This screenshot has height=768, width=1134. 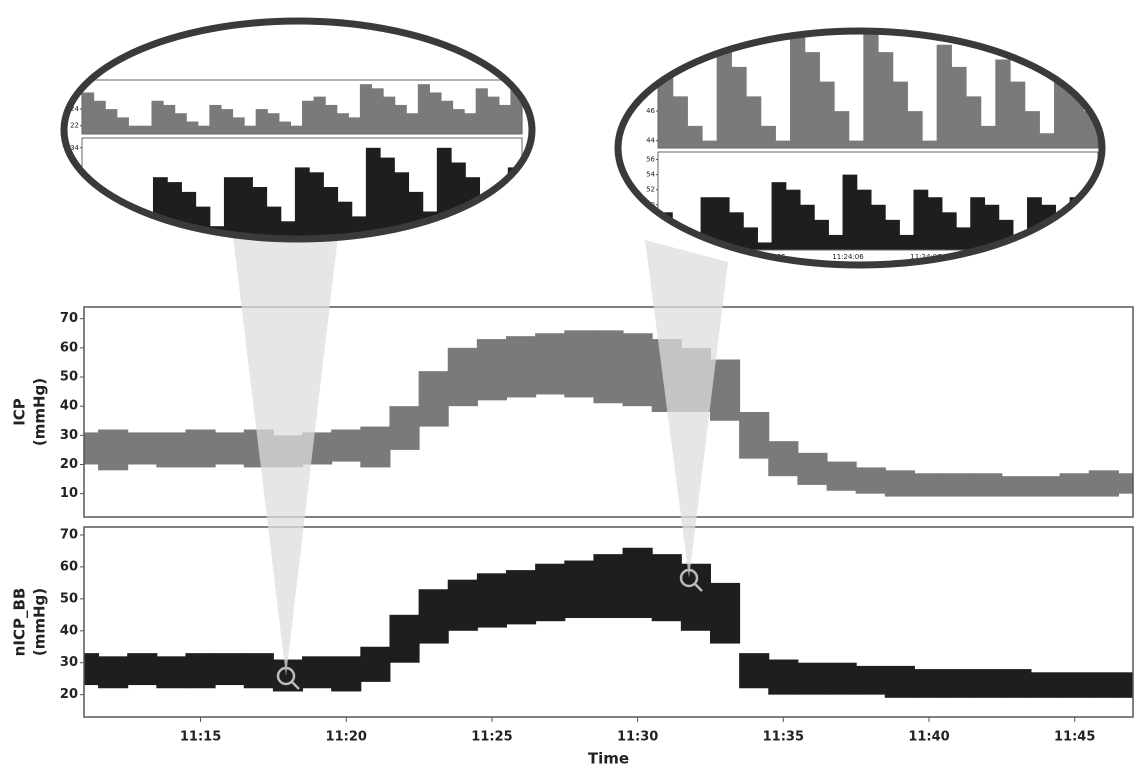 I want to click on x-tick-label: 11:15, so click(x=200, y=737).